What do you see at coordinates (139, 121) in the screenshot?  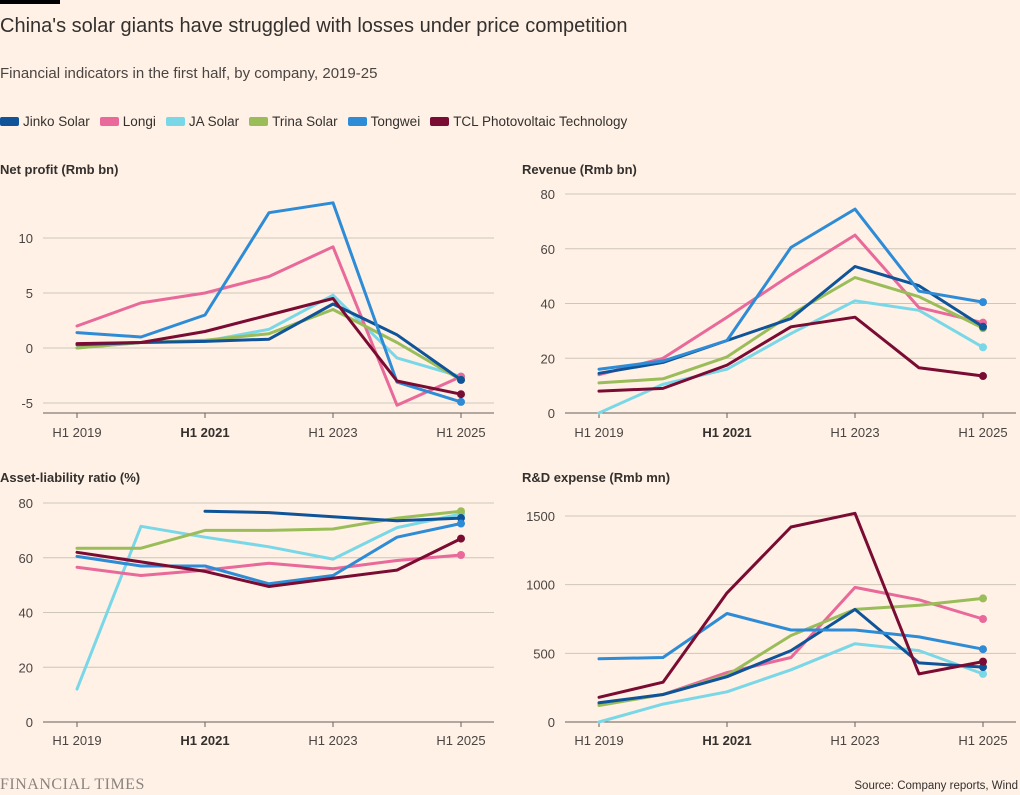 I see `legend-label: Longi` at bounding box center [139, 121].